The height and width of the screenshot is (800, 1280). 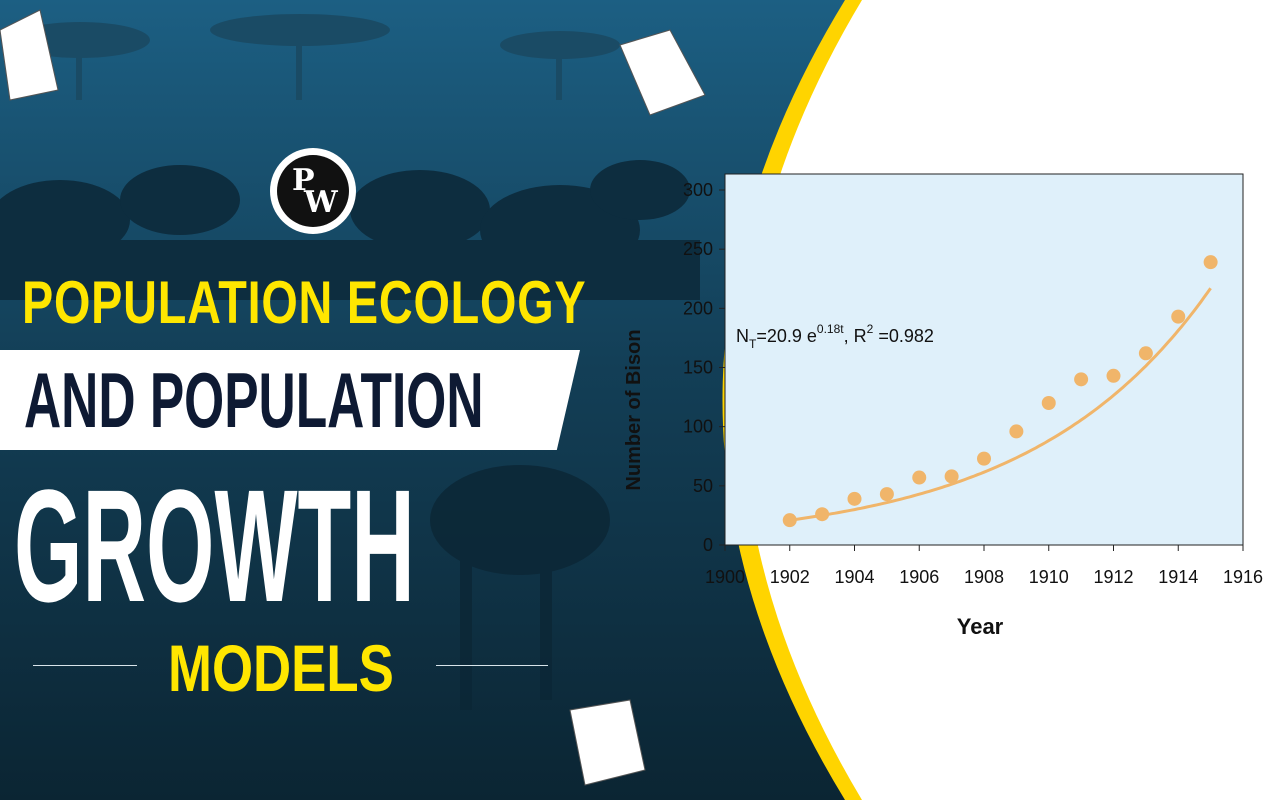 What do you see at coordinates (984, 577) in the screenshot?
I see `x-tick-label: 1908` at bounding box center [984, 577].